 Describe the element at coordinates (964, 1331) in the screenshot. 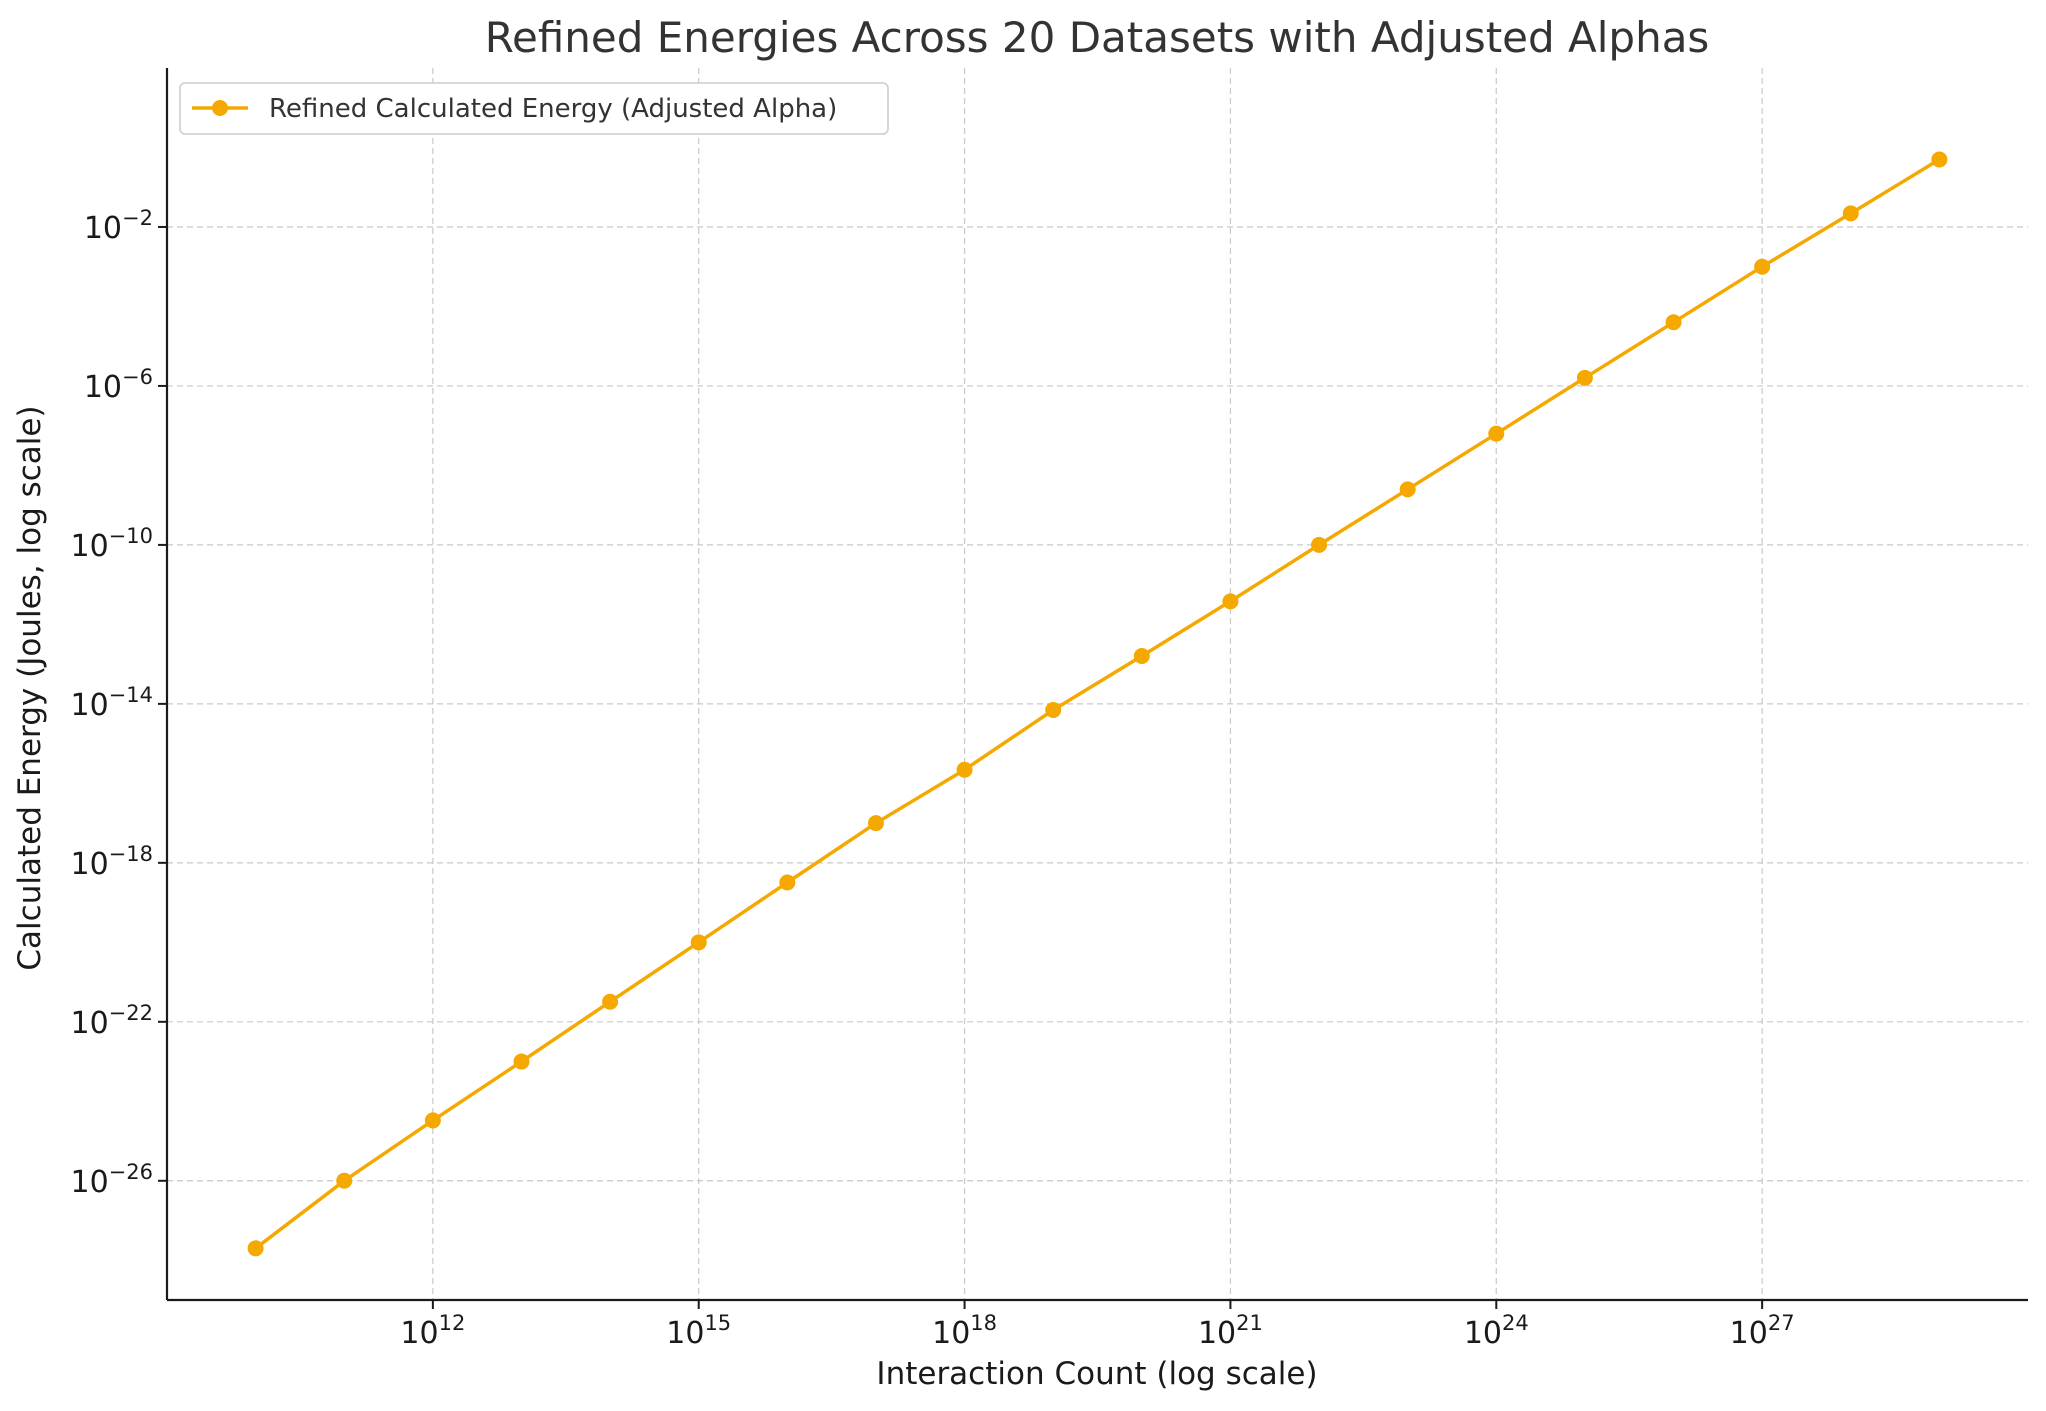

I see `x-tick-label: 1018` at that location.